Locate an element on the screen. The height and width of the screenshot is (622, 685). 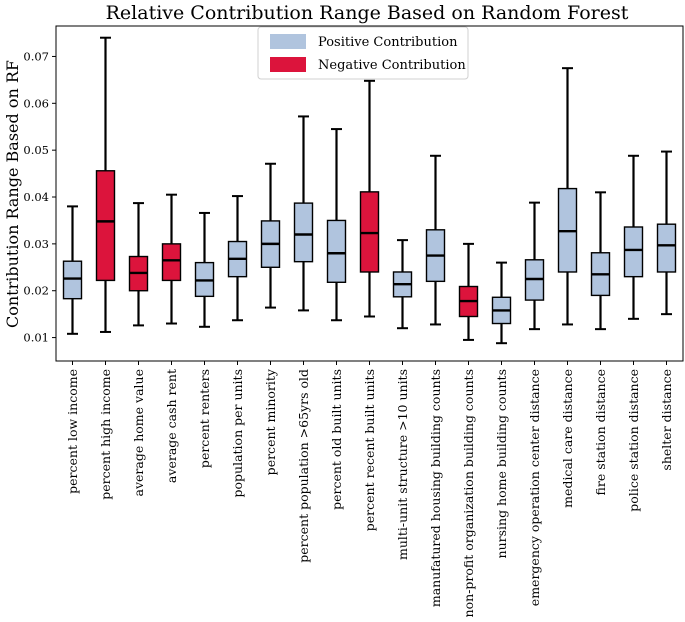
x-tick-label: police station distance is located at coordinates (633, 440).